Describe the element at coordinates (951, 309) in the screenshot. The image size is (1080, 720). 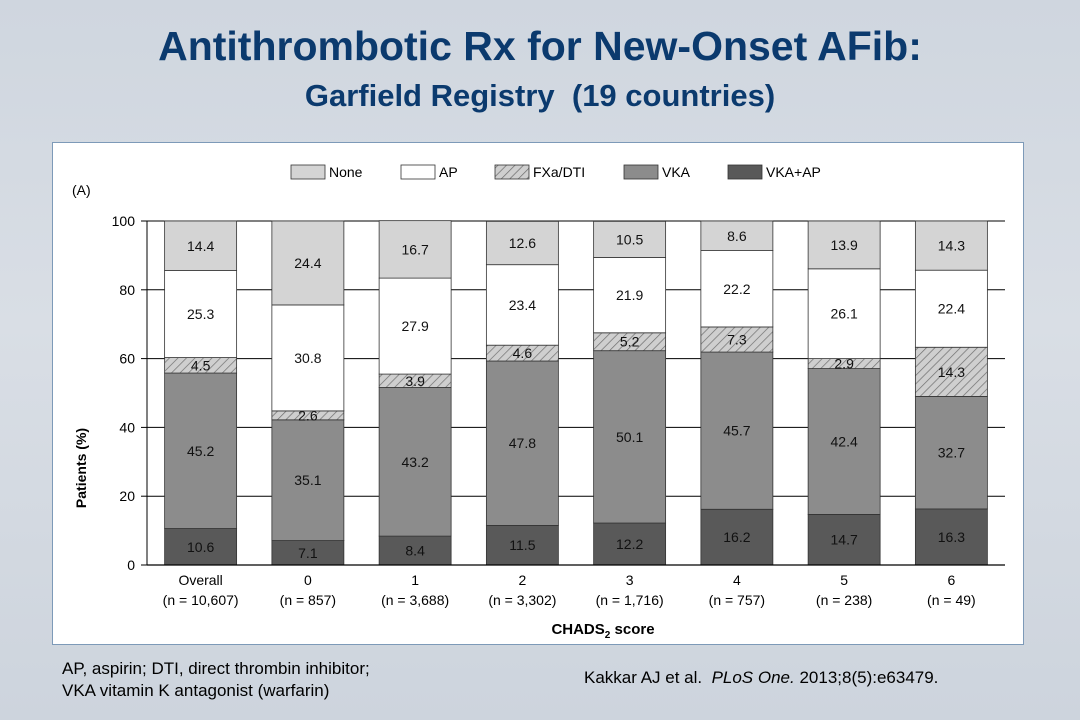
I see `data-label: 22.4` at that location.